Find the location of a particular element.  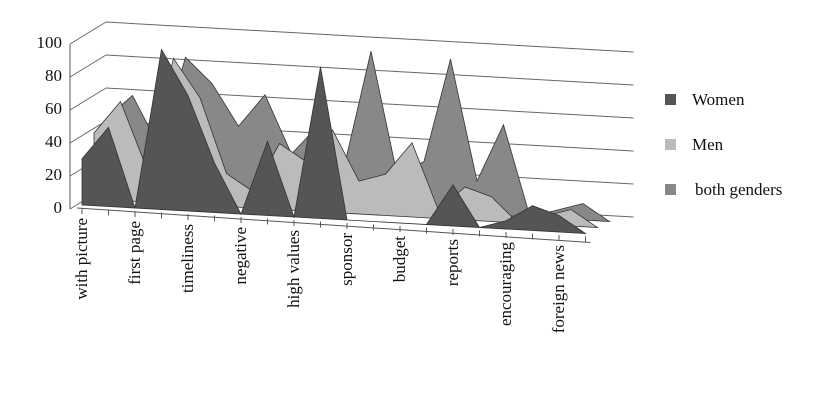

x-tick-label: budget is located at coordinates (399, 259).